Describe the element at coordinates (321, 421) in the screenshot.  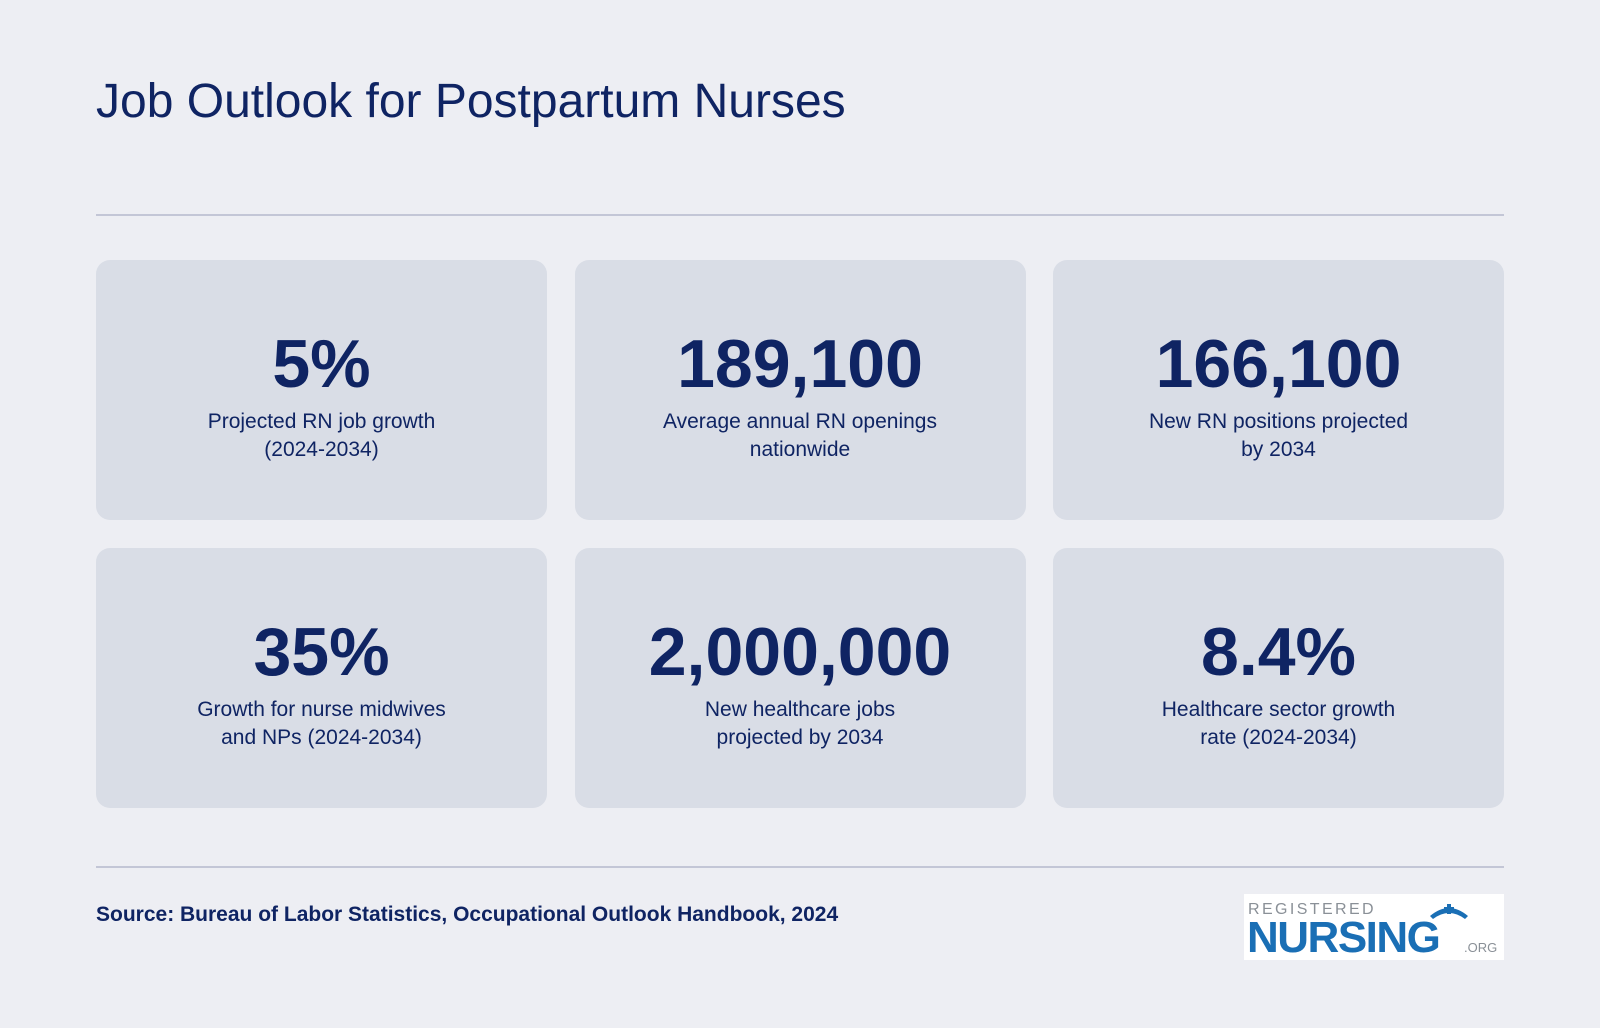
I see `stat-label-line: Projected RN job growth` at that location.